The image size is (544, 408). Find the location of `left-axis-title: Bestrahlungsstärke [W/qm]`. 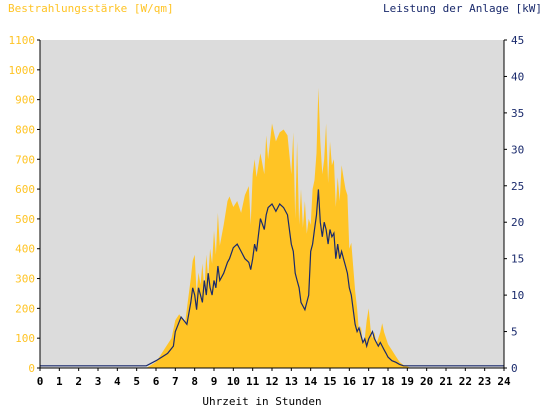

left-axis-title: Bestrahlungsstärke [W/qm] is located at coordinates (91, 8).